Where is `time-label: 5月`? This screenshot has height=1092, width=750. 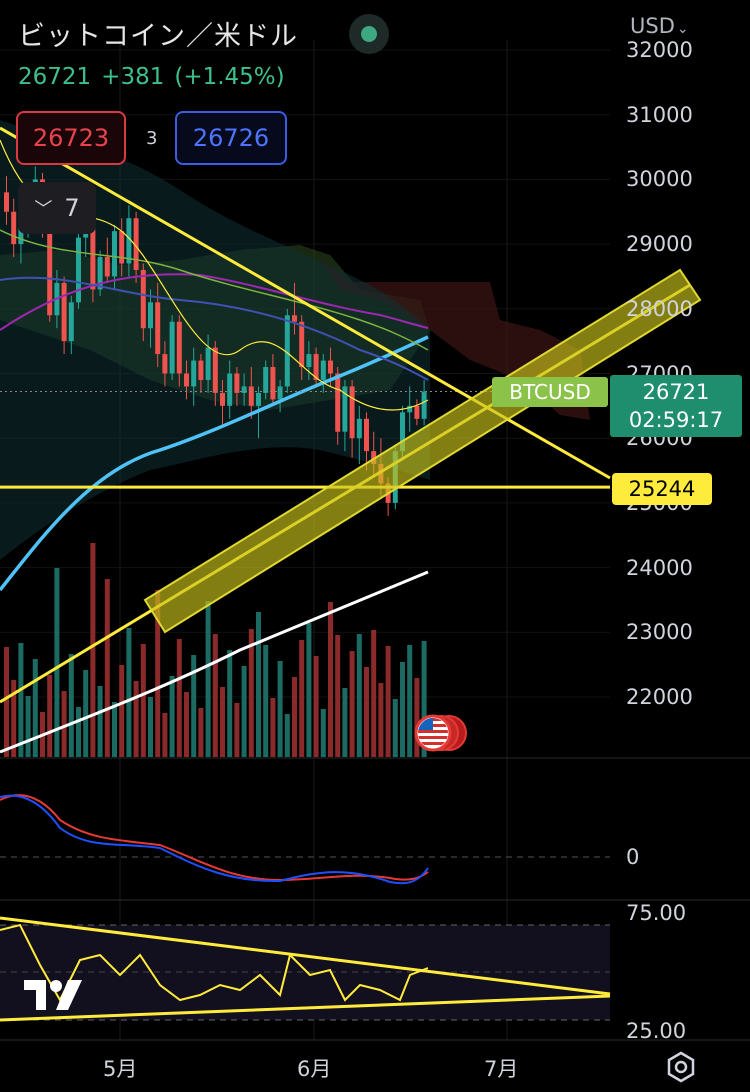 time-label: 5月 is located at coordinates (120, 1069).